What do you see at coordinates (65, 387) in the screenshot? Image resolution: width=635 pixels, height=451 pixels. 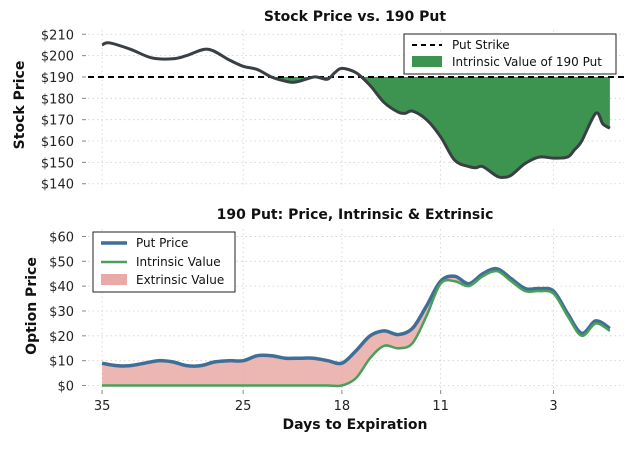 I see `chart2-ytick-label: $0` at bounding box center [65, 387].